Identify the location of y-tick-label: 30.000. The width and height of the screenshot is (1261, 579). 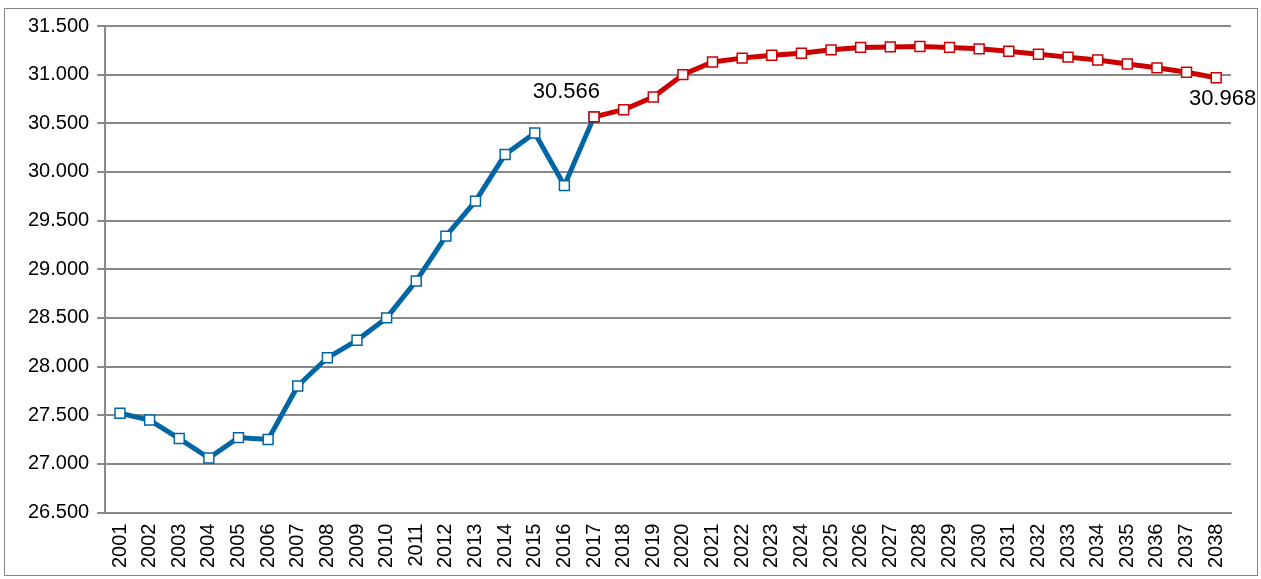
(59, 170).